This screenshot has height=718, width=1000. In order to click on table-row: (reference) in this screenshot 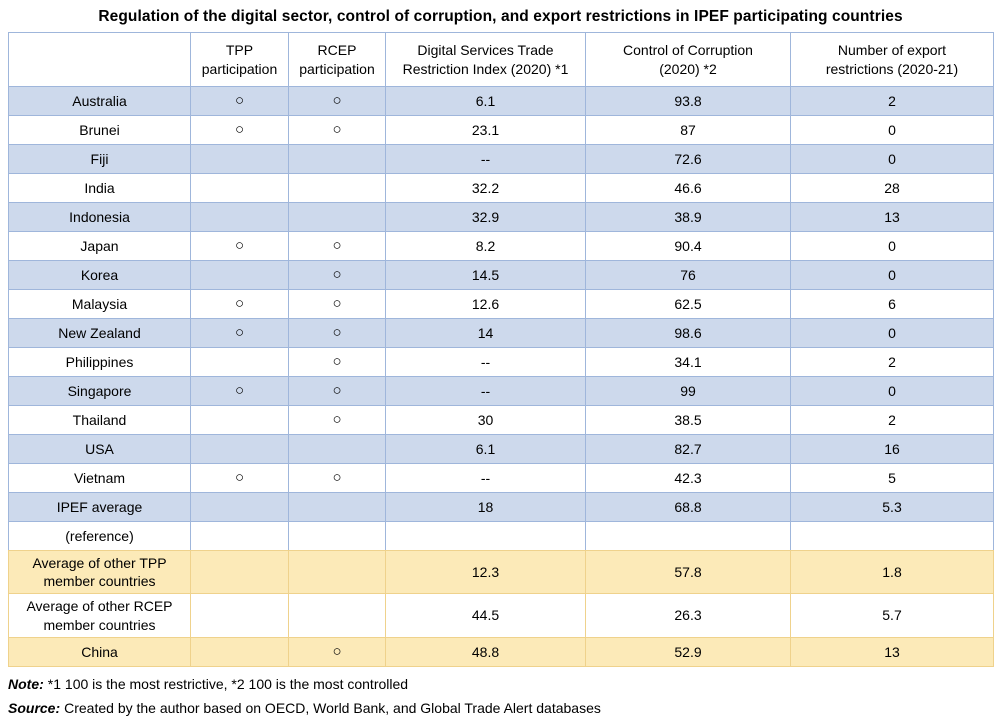, I will do `click(501, 536)`.